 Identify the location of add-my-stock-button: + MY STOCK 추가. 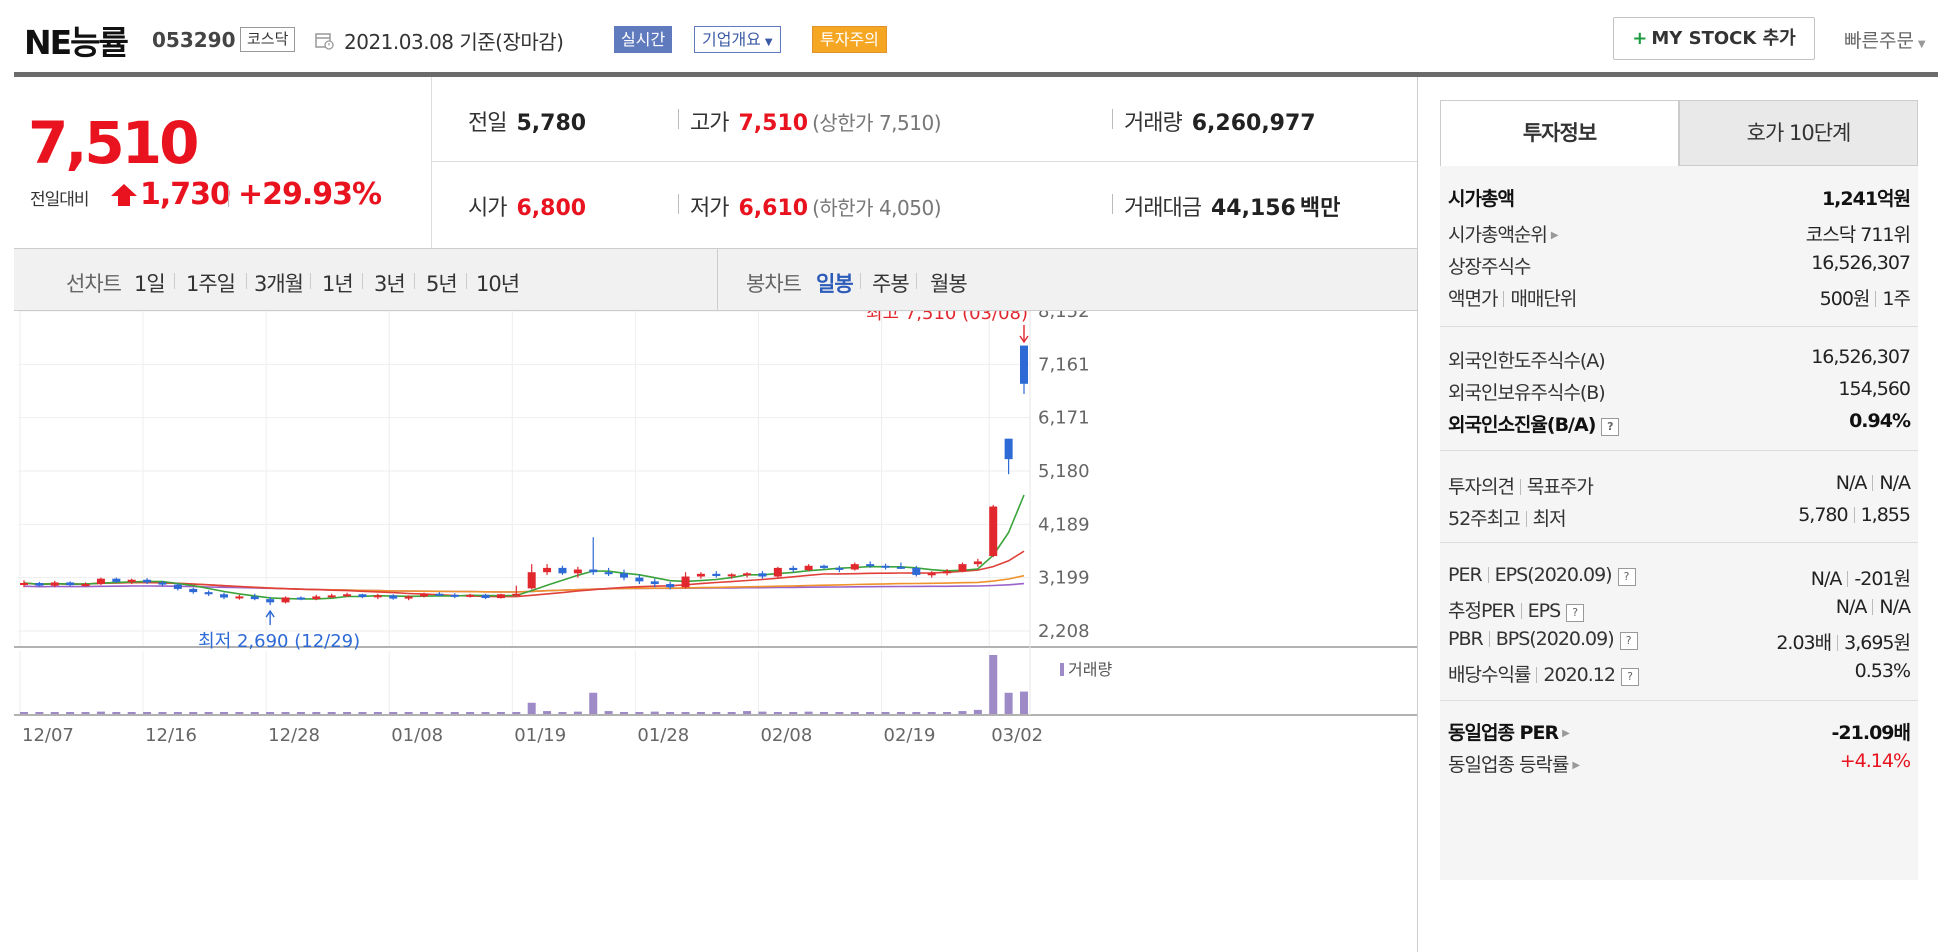
(1714, 38).